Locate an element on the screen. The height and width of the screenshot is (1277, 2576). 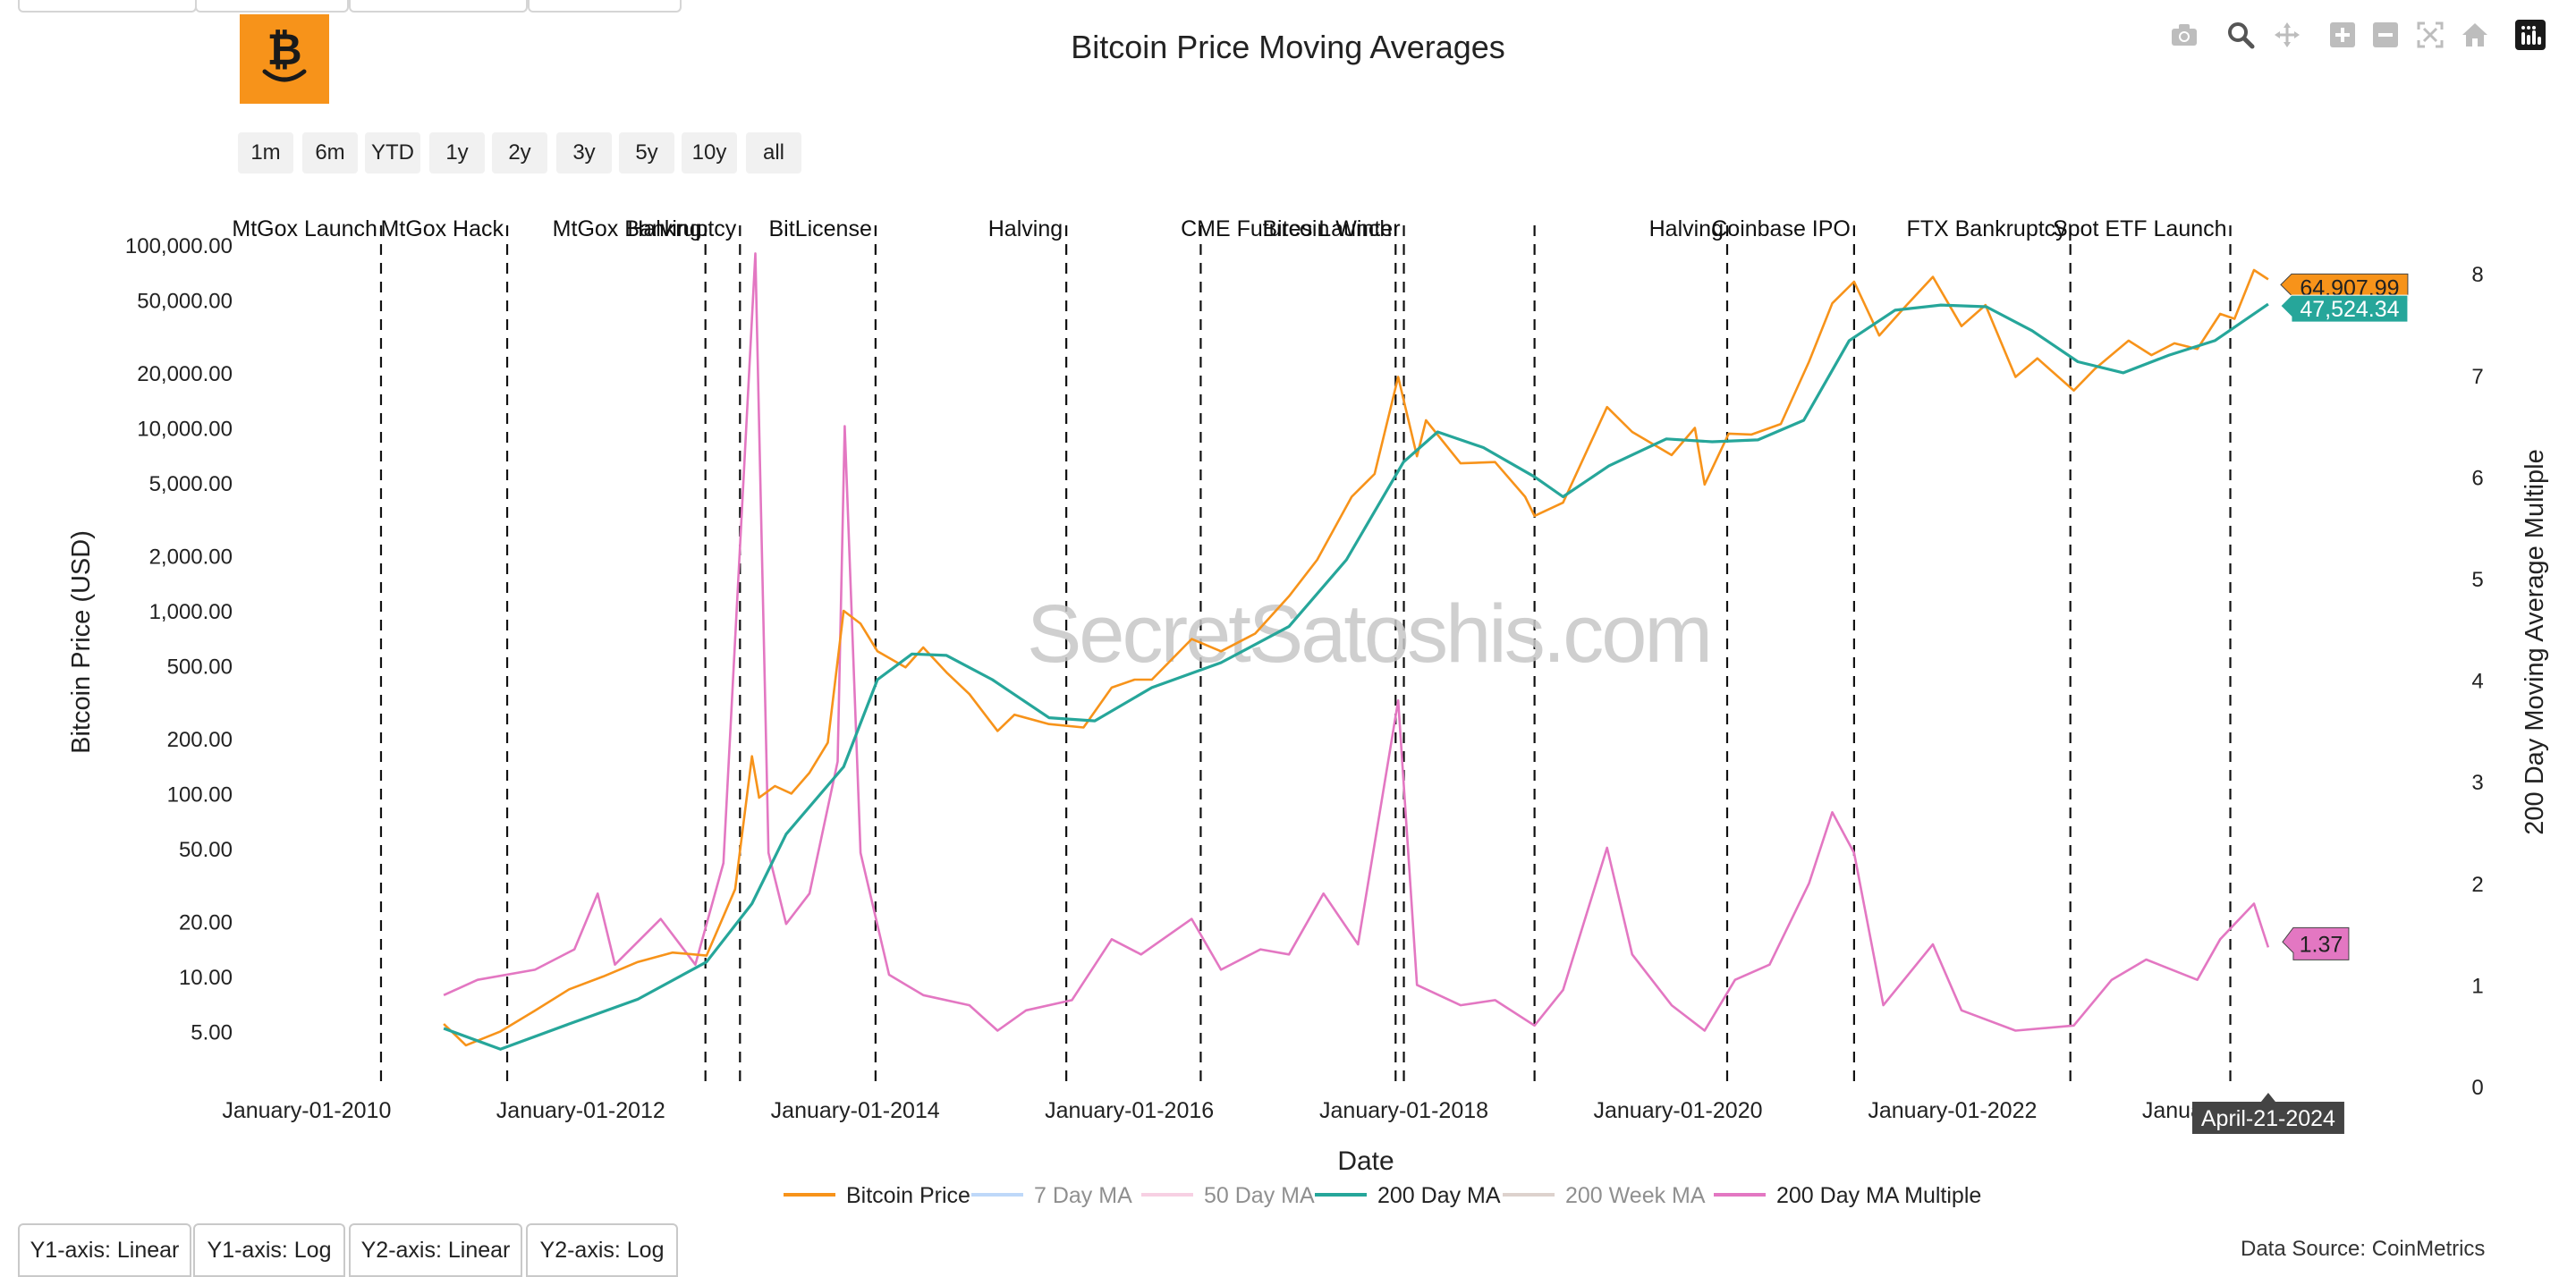
x-tick-label: January-01-2016 is located at coordinates (1129, 1110).